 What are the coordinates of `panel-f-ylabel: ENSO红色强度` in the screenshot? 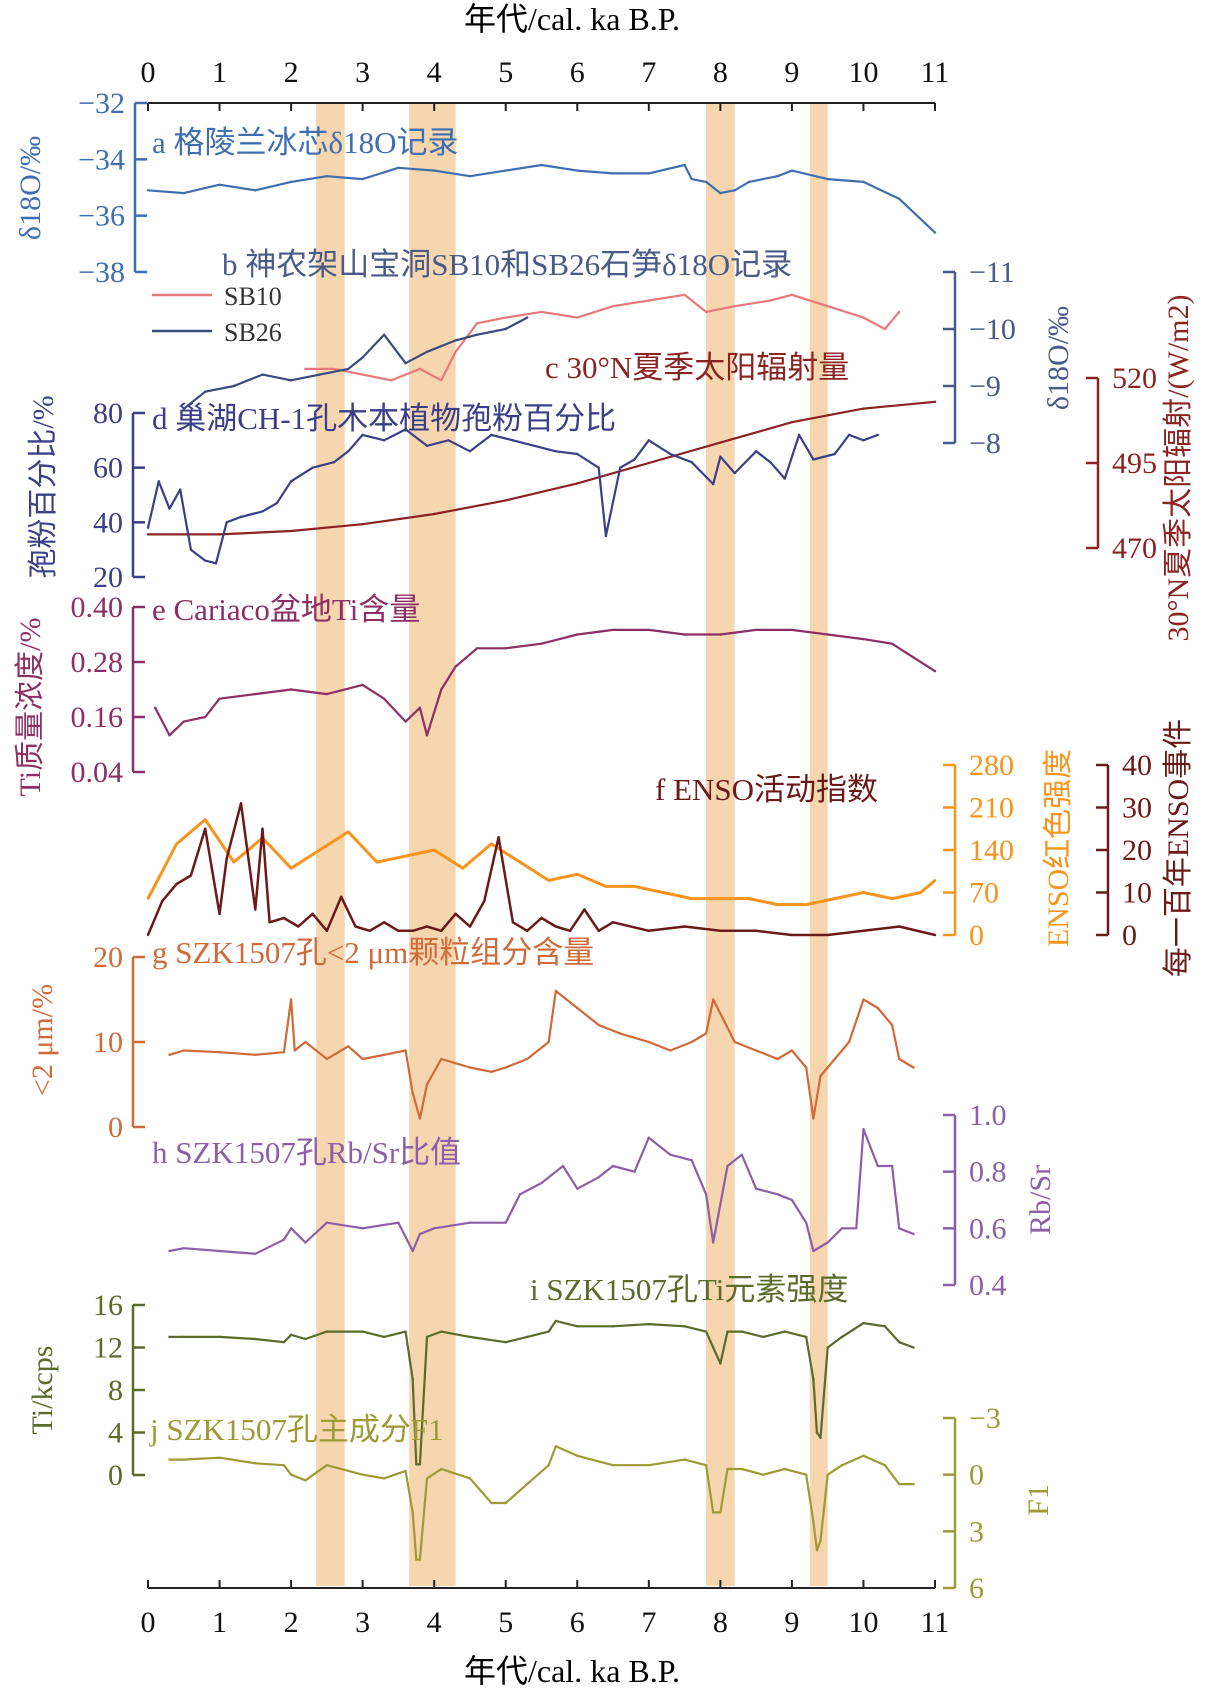 It's located at (1058, 848).